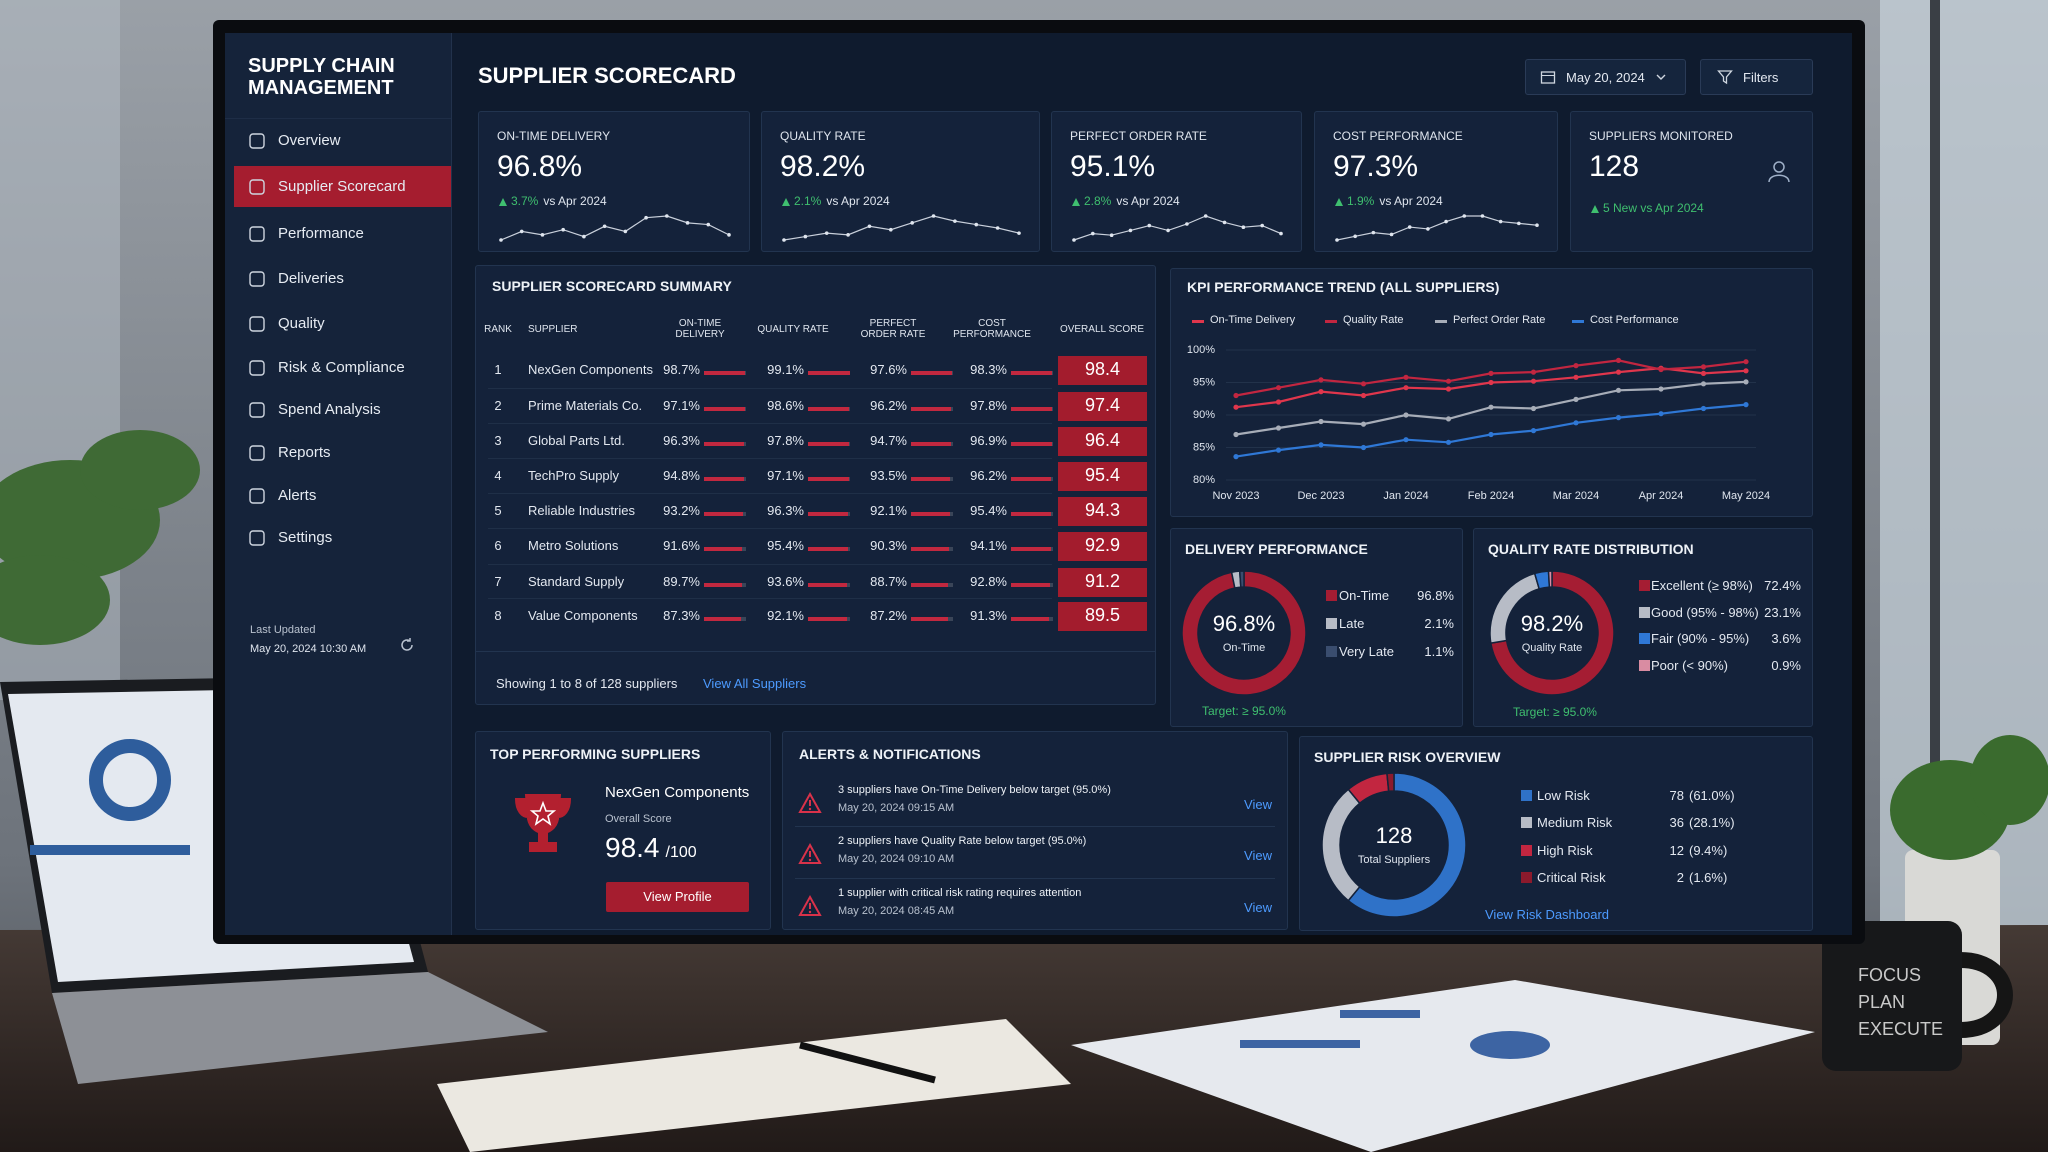 The height and width of the screenshot is (1152, 2048). Describe the element at coordinates (553, 329) in the screenshot. I see `column-header: SUPPLIER` at that location.